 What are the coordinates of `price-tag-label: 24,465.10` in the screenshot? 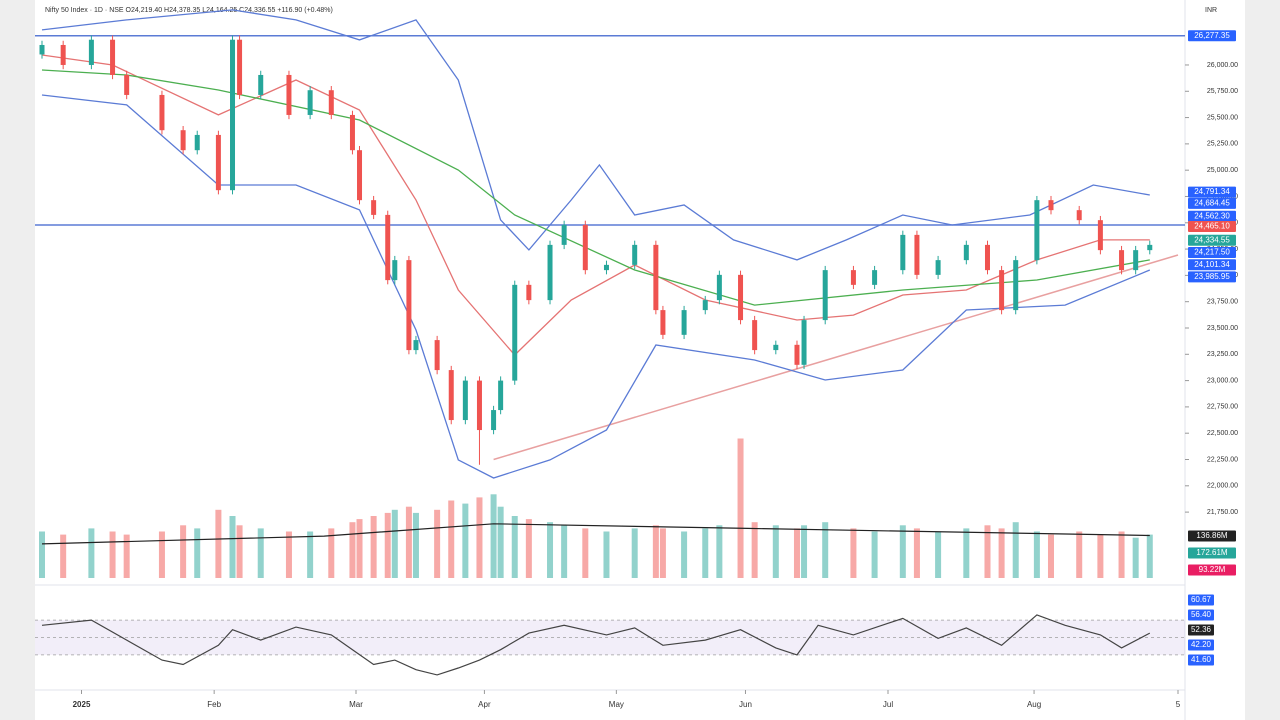 It's located at (1212, 226).